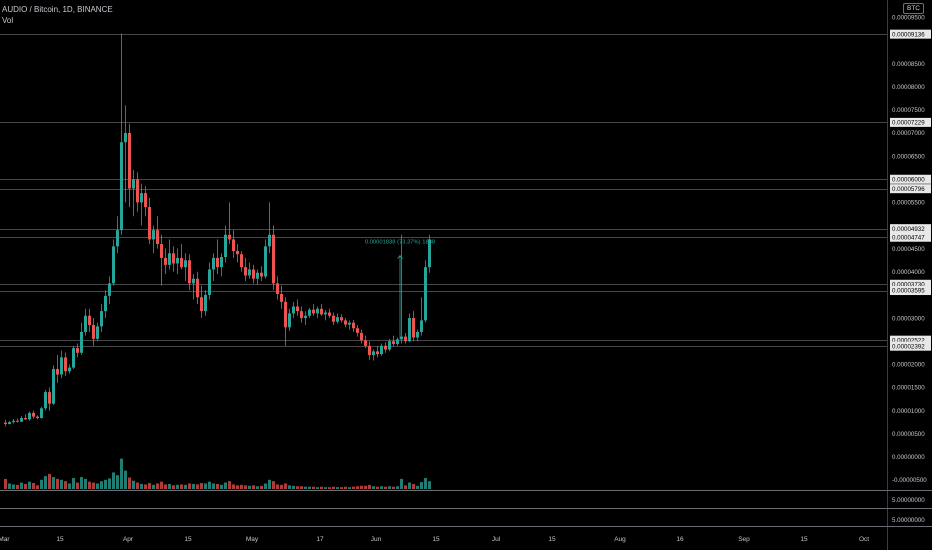  What do you see at coordinates (908, 203) in the screenshot?
I see `price-tick-6: 0.00005500` at bounding box center [908, 203].